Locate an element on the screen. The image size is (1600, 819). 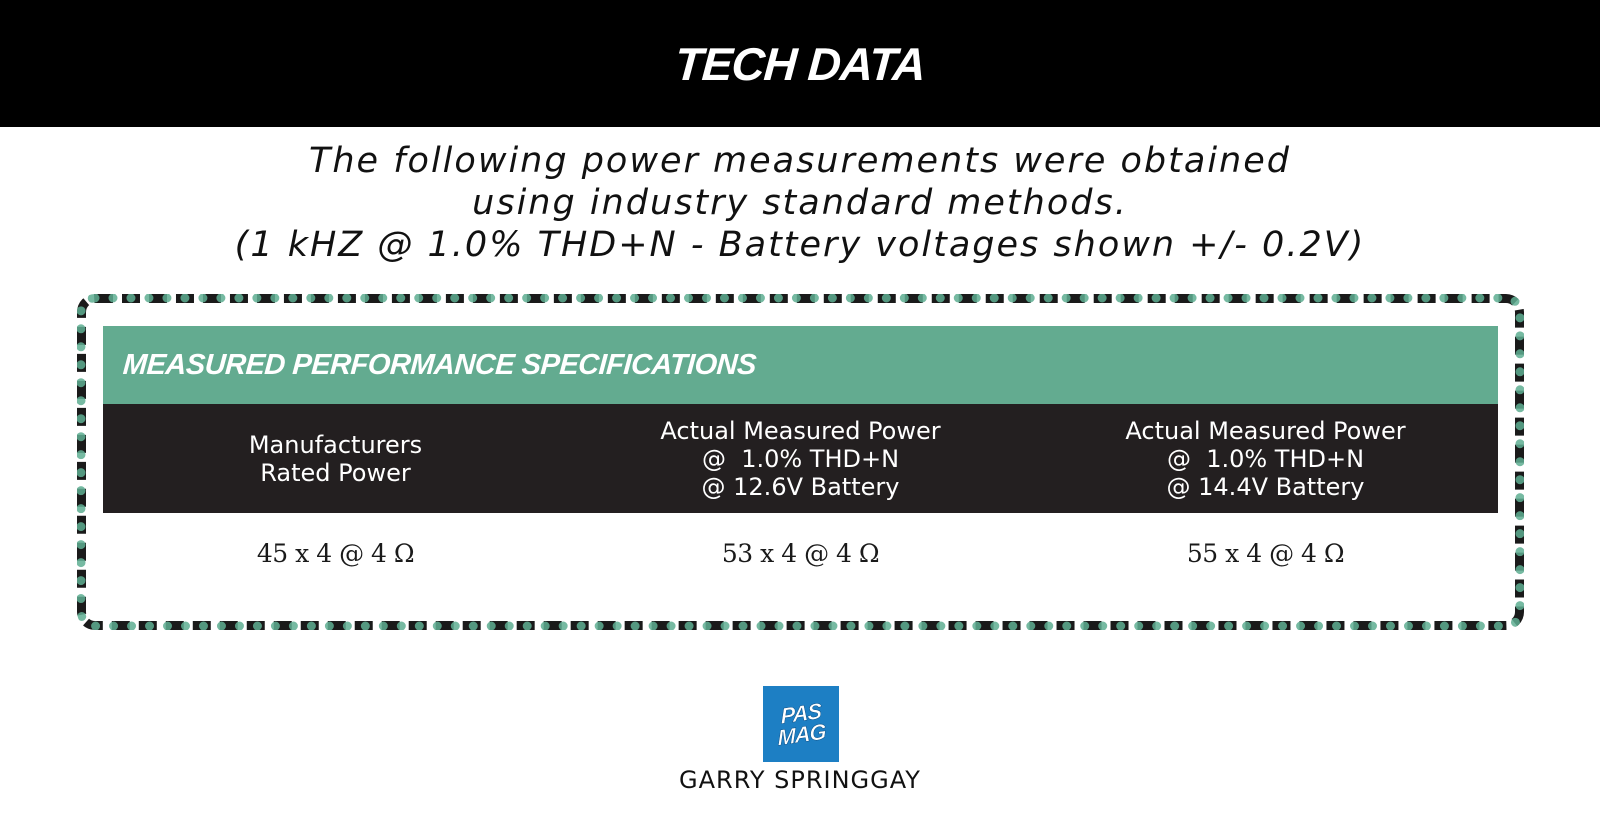
value-measured-12v: 53 x 4 @ 4 Ω is located at coordinates (800, 553).